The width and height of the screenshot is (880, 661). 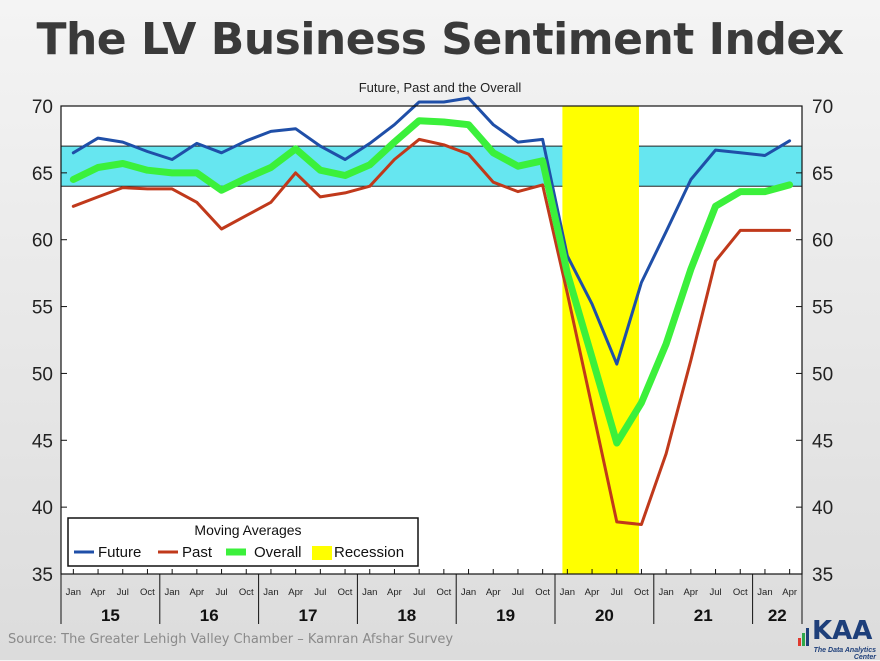 What do you see at coordinates (243, 542) in the screenshot?
I see `legend-box` at bounding box center [243, 542].